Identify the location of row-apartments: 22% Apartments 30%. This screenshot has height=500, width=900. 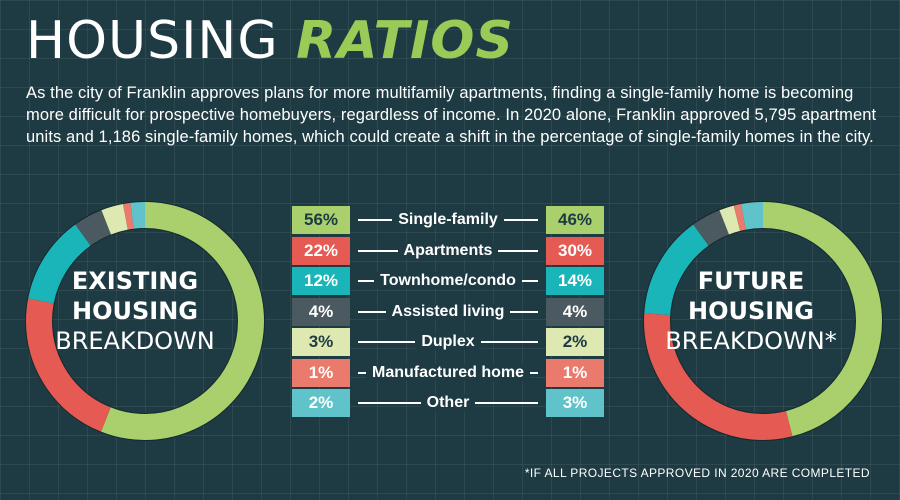
(448, 250).